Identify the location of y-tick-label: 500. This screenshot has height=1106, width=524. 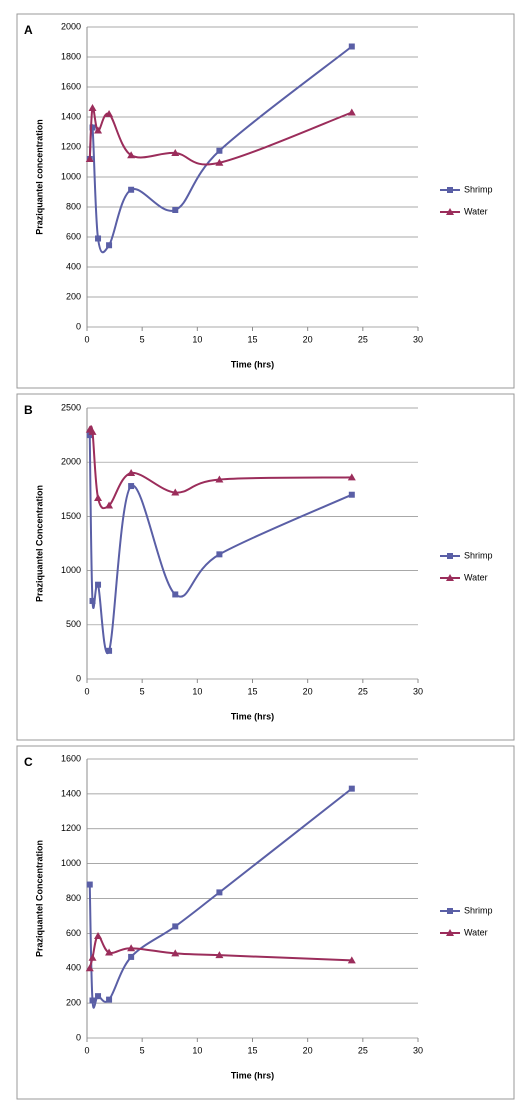
(73, 624).